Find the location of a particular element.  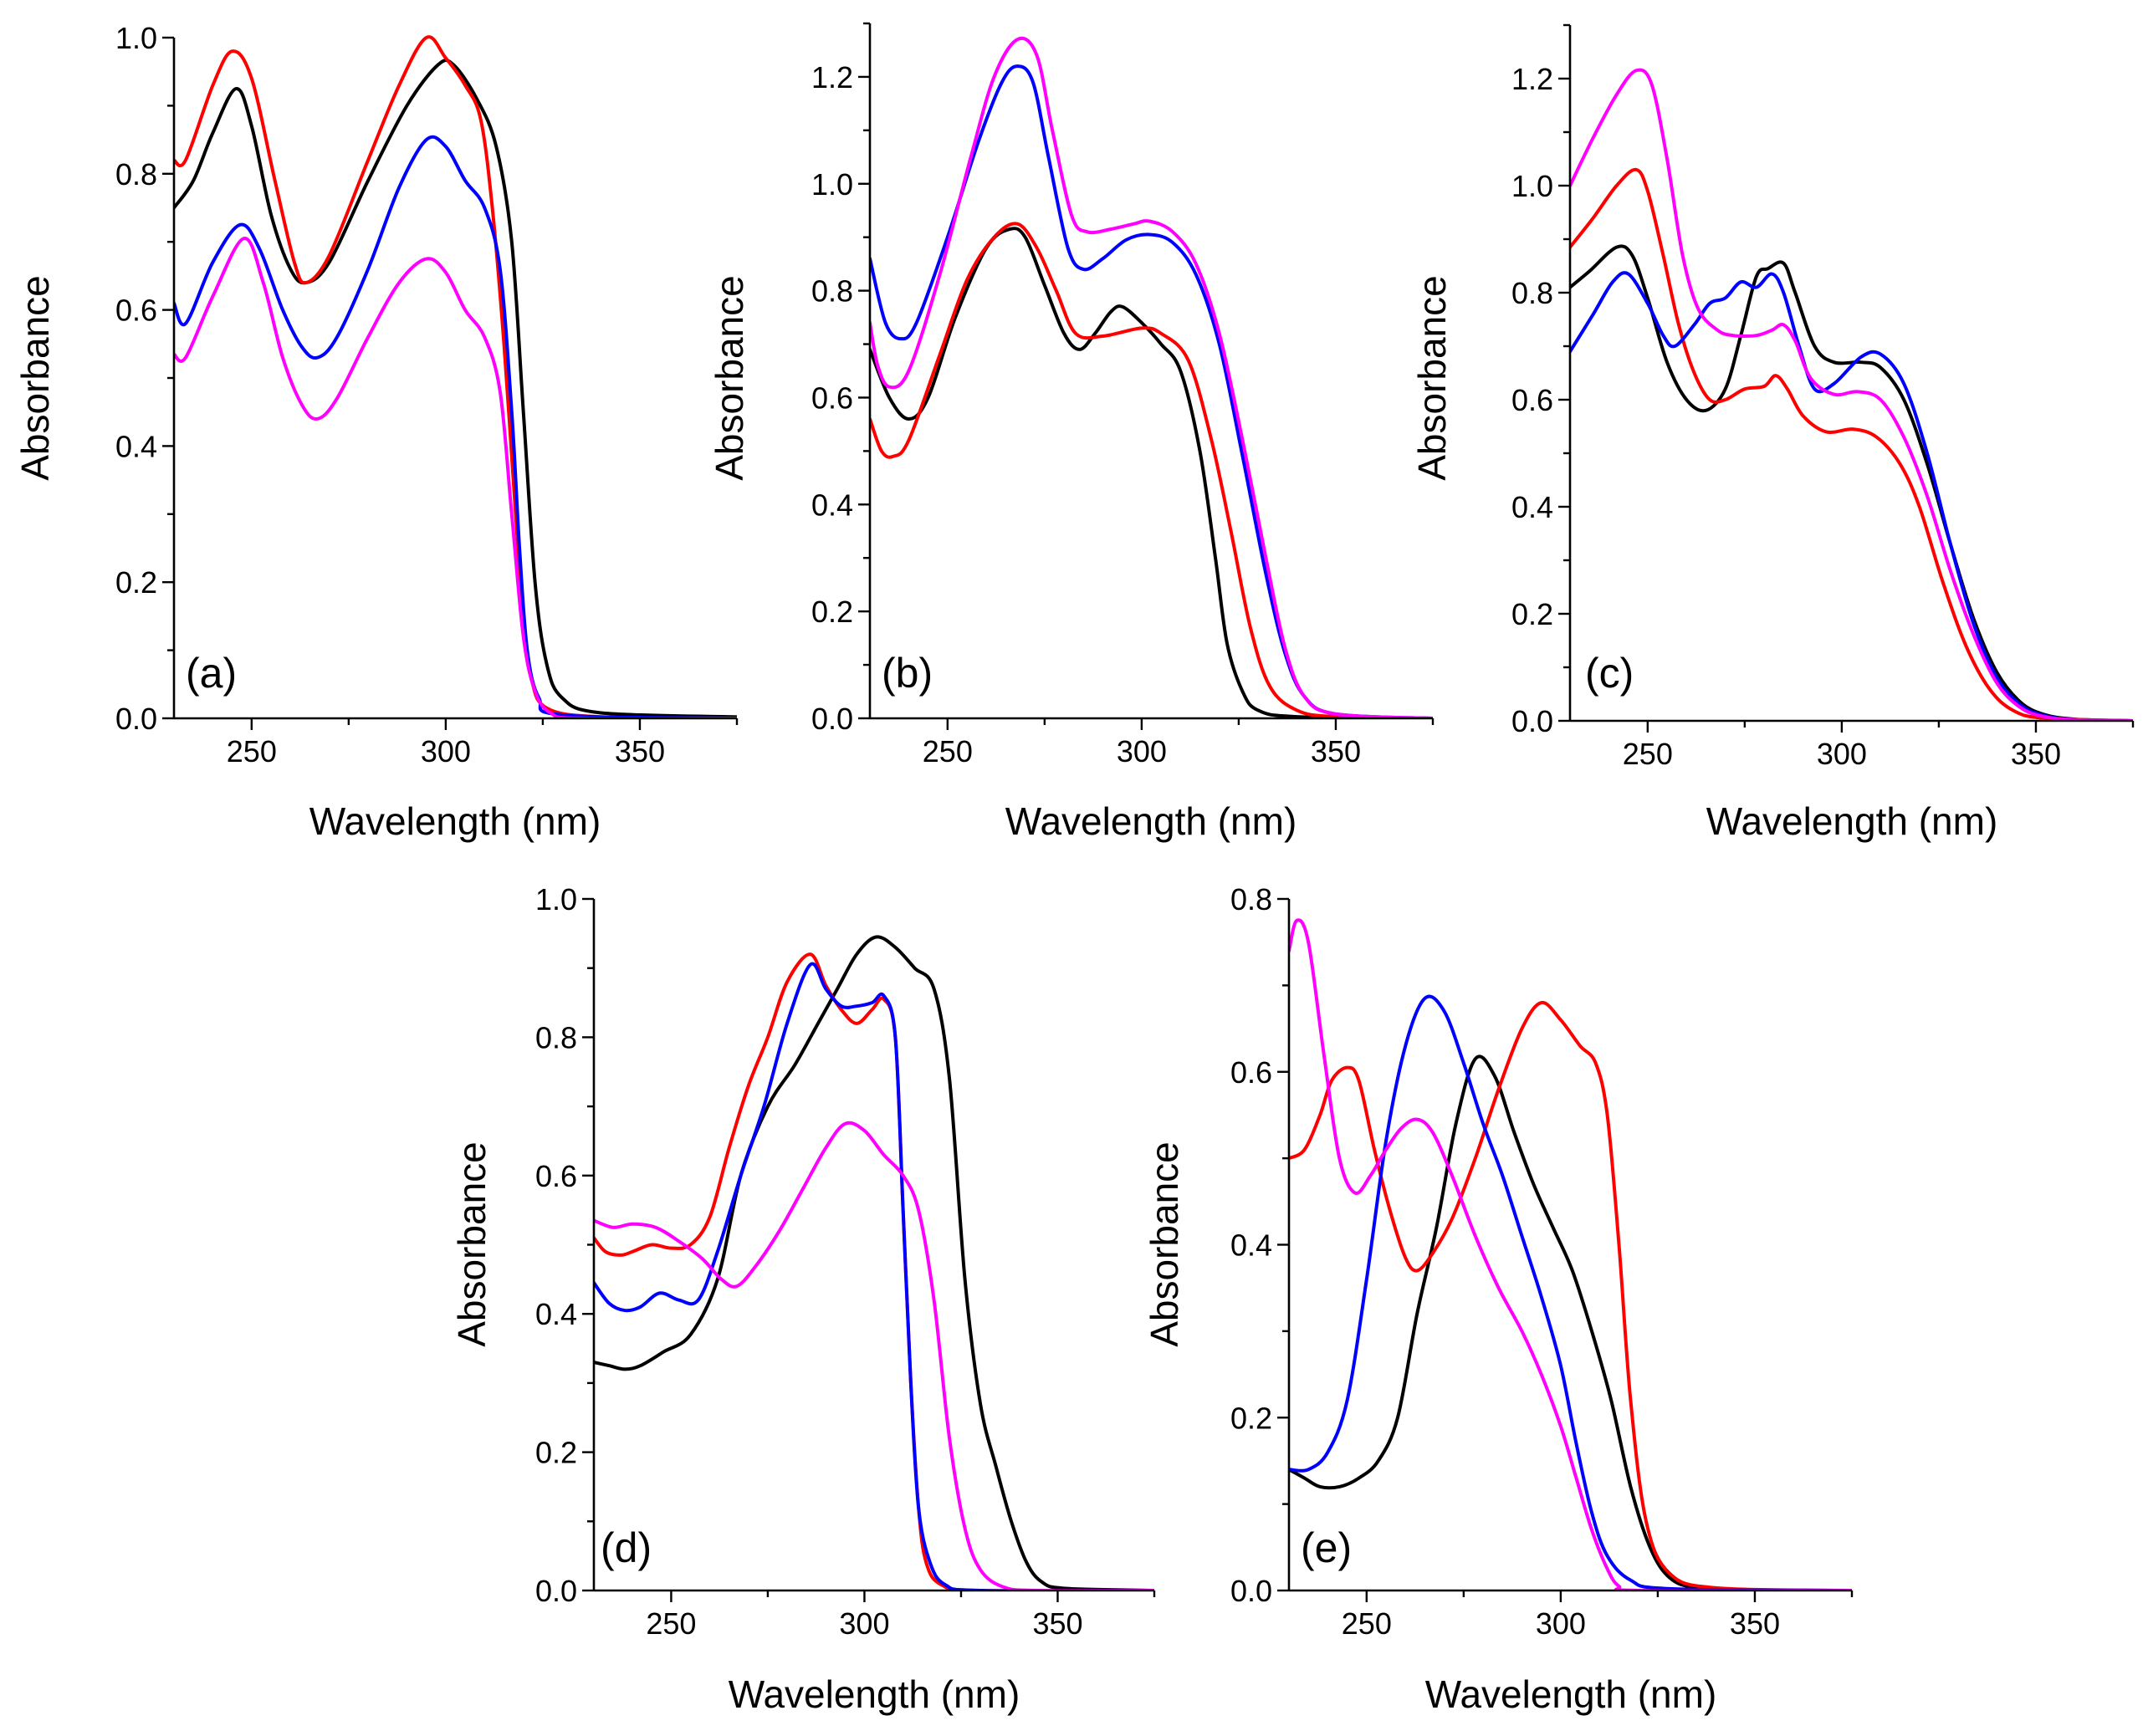

panel-label: (b) is located at coordinates (907, 673).